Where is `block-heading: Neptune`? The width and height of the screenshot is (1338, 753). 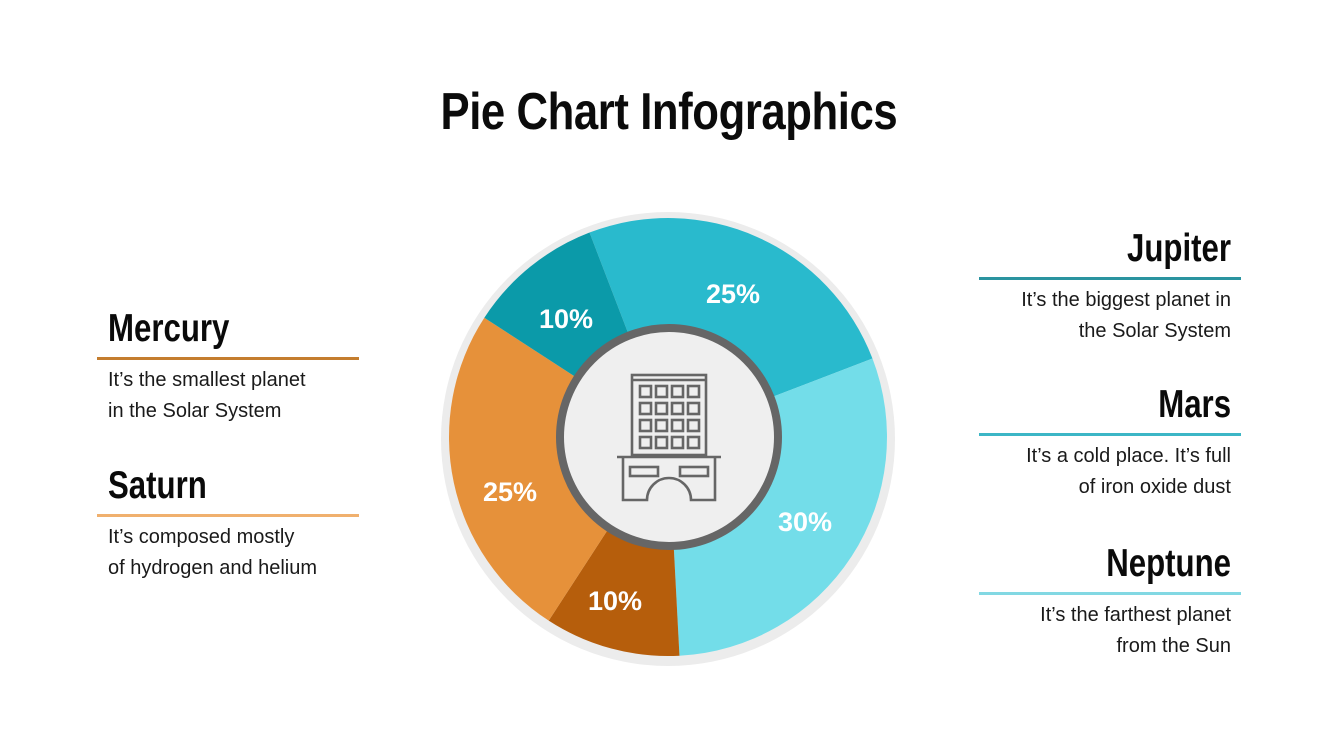
block-heading: Neptune is located at coordinates (1110, 564).